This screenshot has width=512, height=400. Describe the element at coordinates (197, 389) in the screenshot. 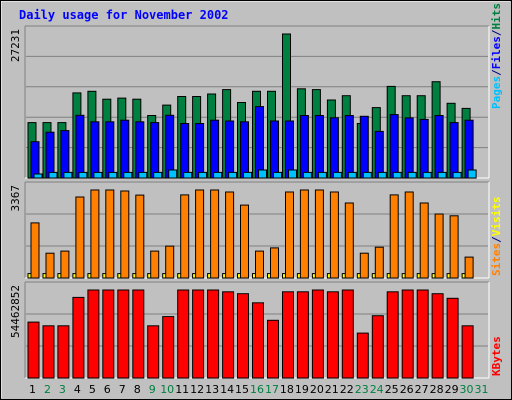

I see `x-tick-label-day-12: 12` at that location.